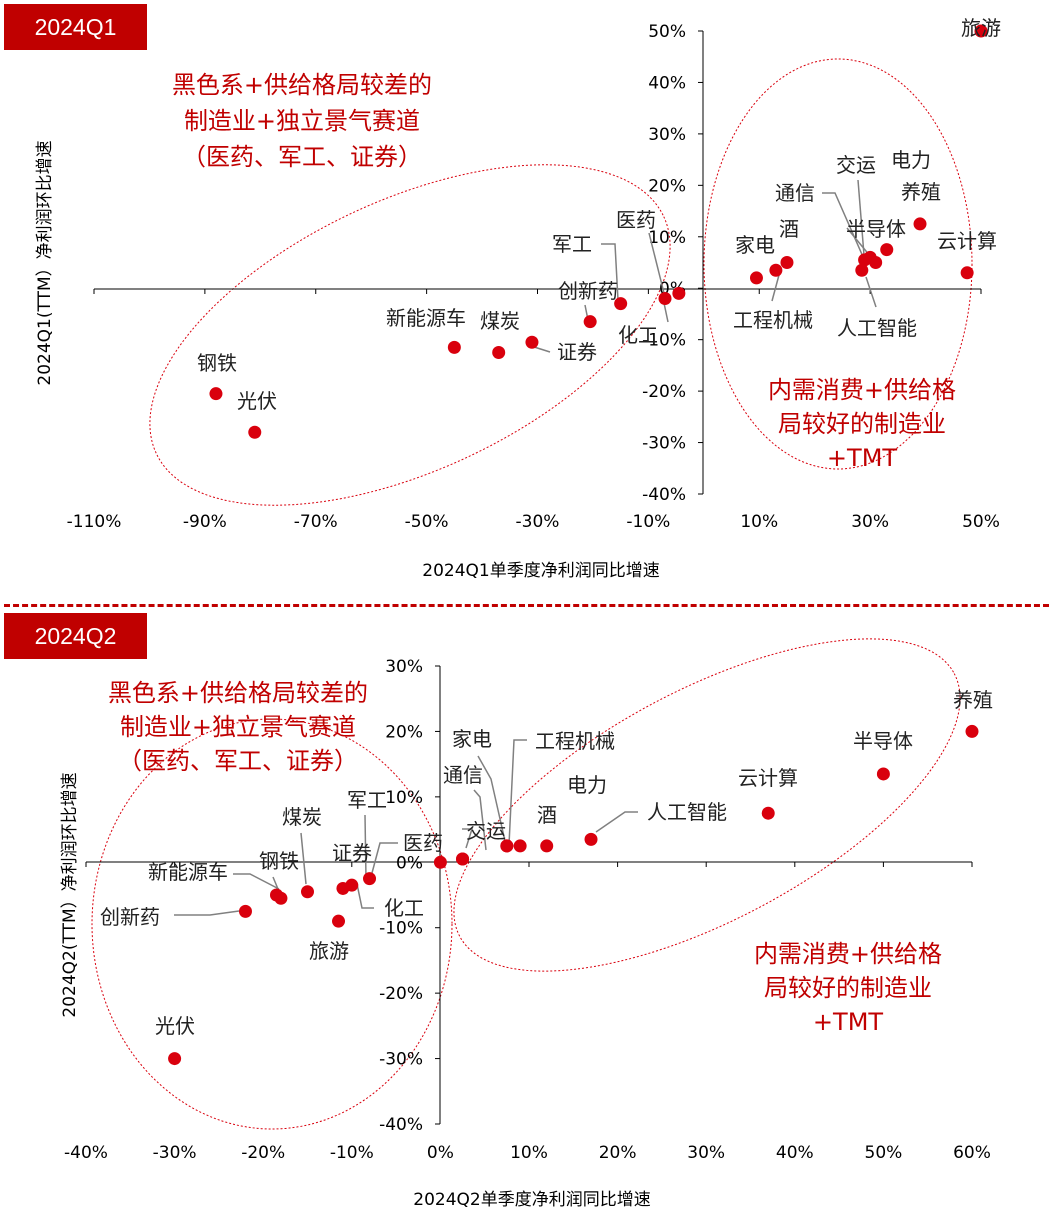  What do you see at coordinates (856, 165) in the screenshot?
I see `chart1-point-label: 交运` at bounding box center [856, 165].